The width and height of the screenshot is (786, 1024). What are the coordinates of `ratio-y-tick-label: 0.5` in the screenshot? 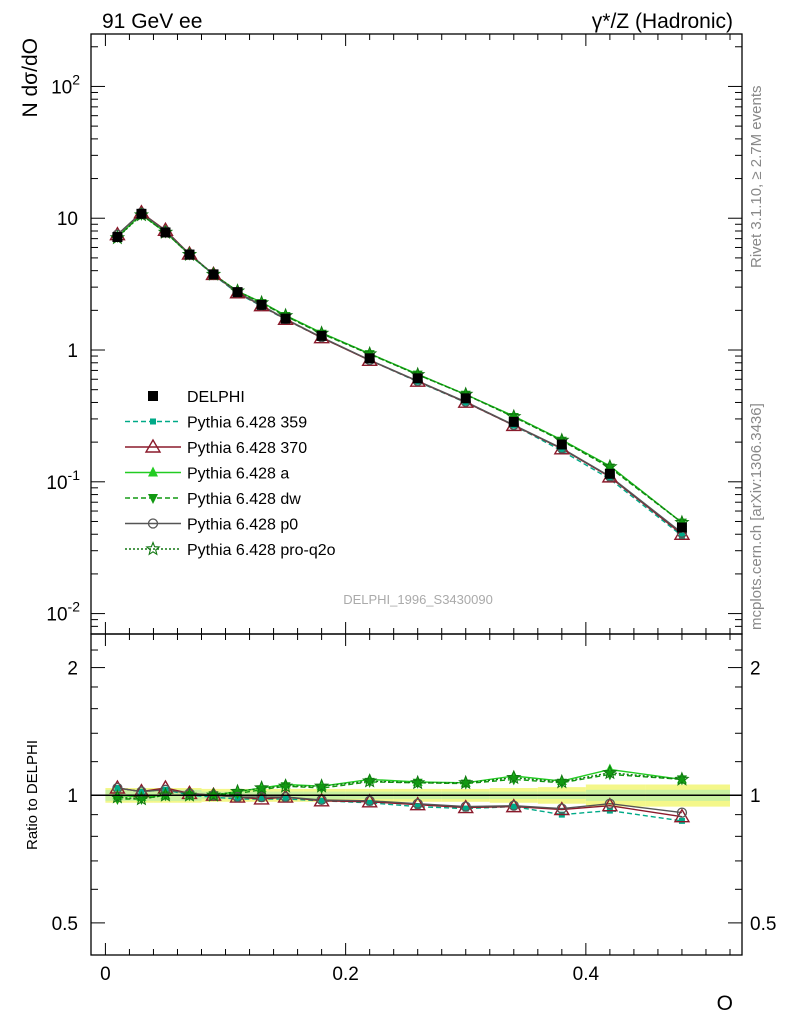 It's located at (65, 924).